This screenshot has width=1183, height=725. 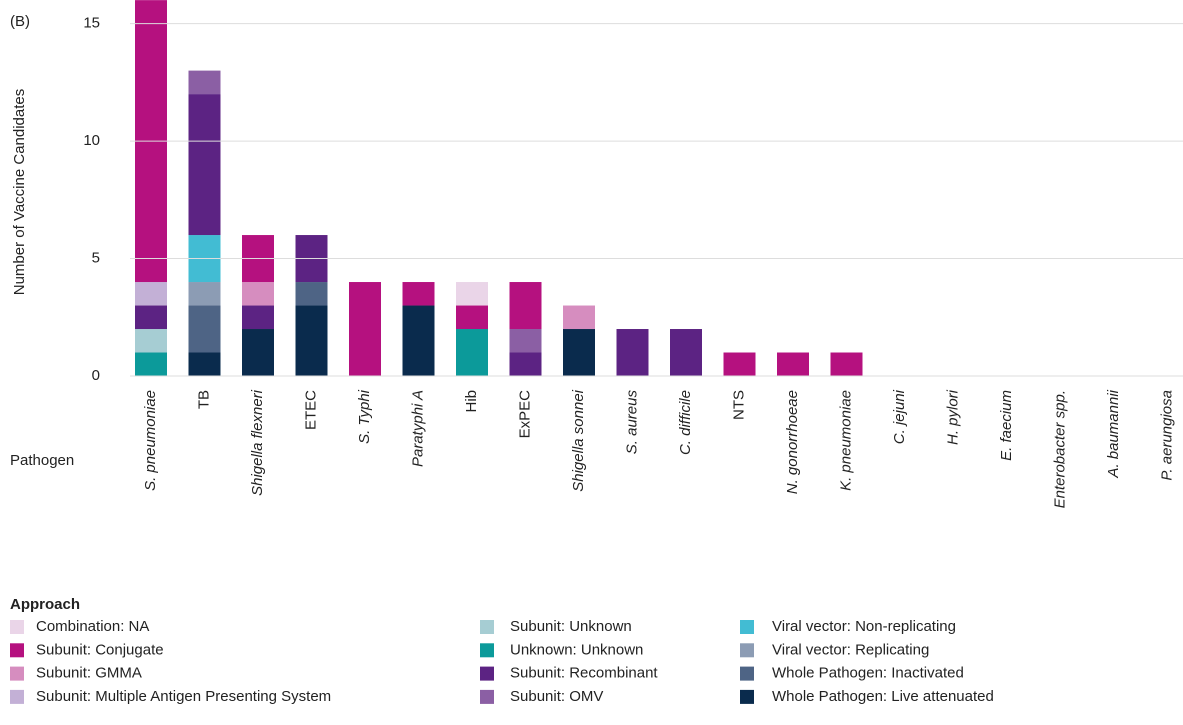 What do you see at coordinates (417, 428) in the screenshot?
I see `x-tick-label: Paratyphi A` at bounding box center [417, 428].